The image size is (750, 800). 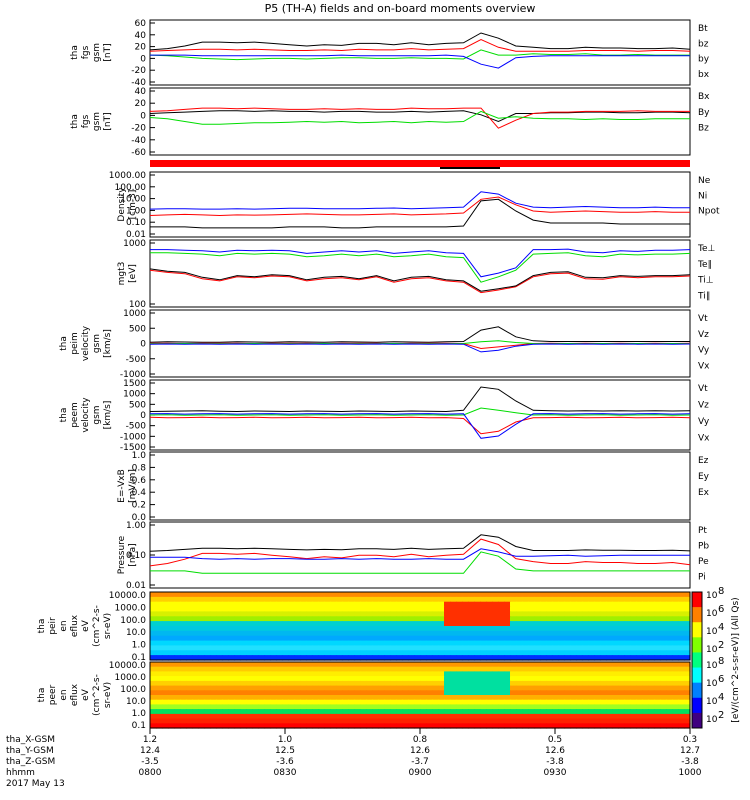 I want to click on y-label-line: eV, so click(x=86, y=694).